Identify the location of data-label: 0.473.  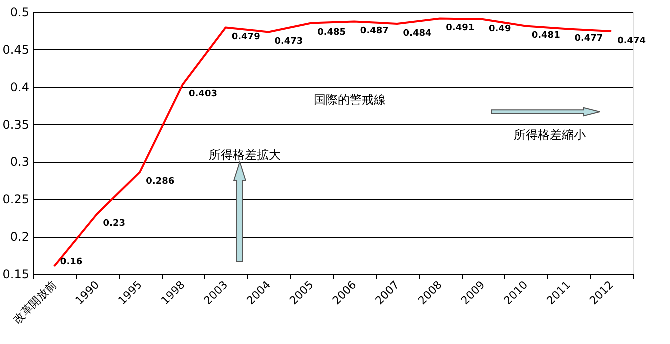
(289, 42).